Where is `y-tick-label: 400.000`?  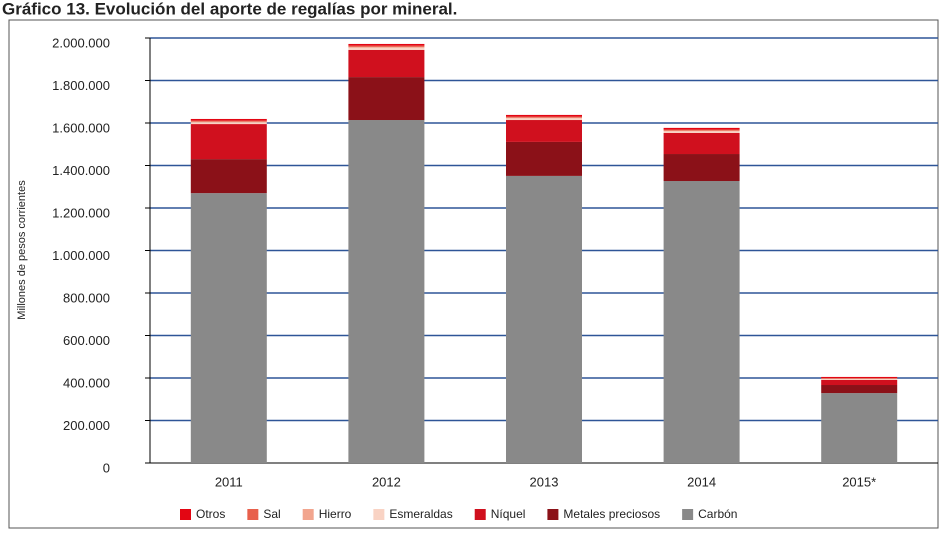 y-tick-label: 400.000 is located at coordinates (86, 382).